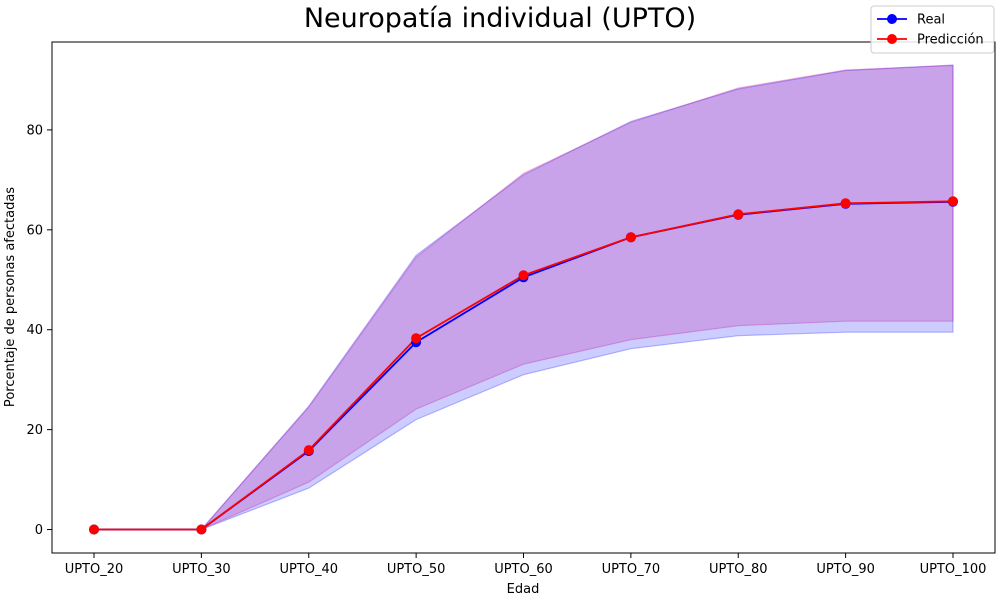  What do you see at coordinates (34, 330) in the screenshot?
I see `y-tick-label: 40` at bounding box center [34, 330].